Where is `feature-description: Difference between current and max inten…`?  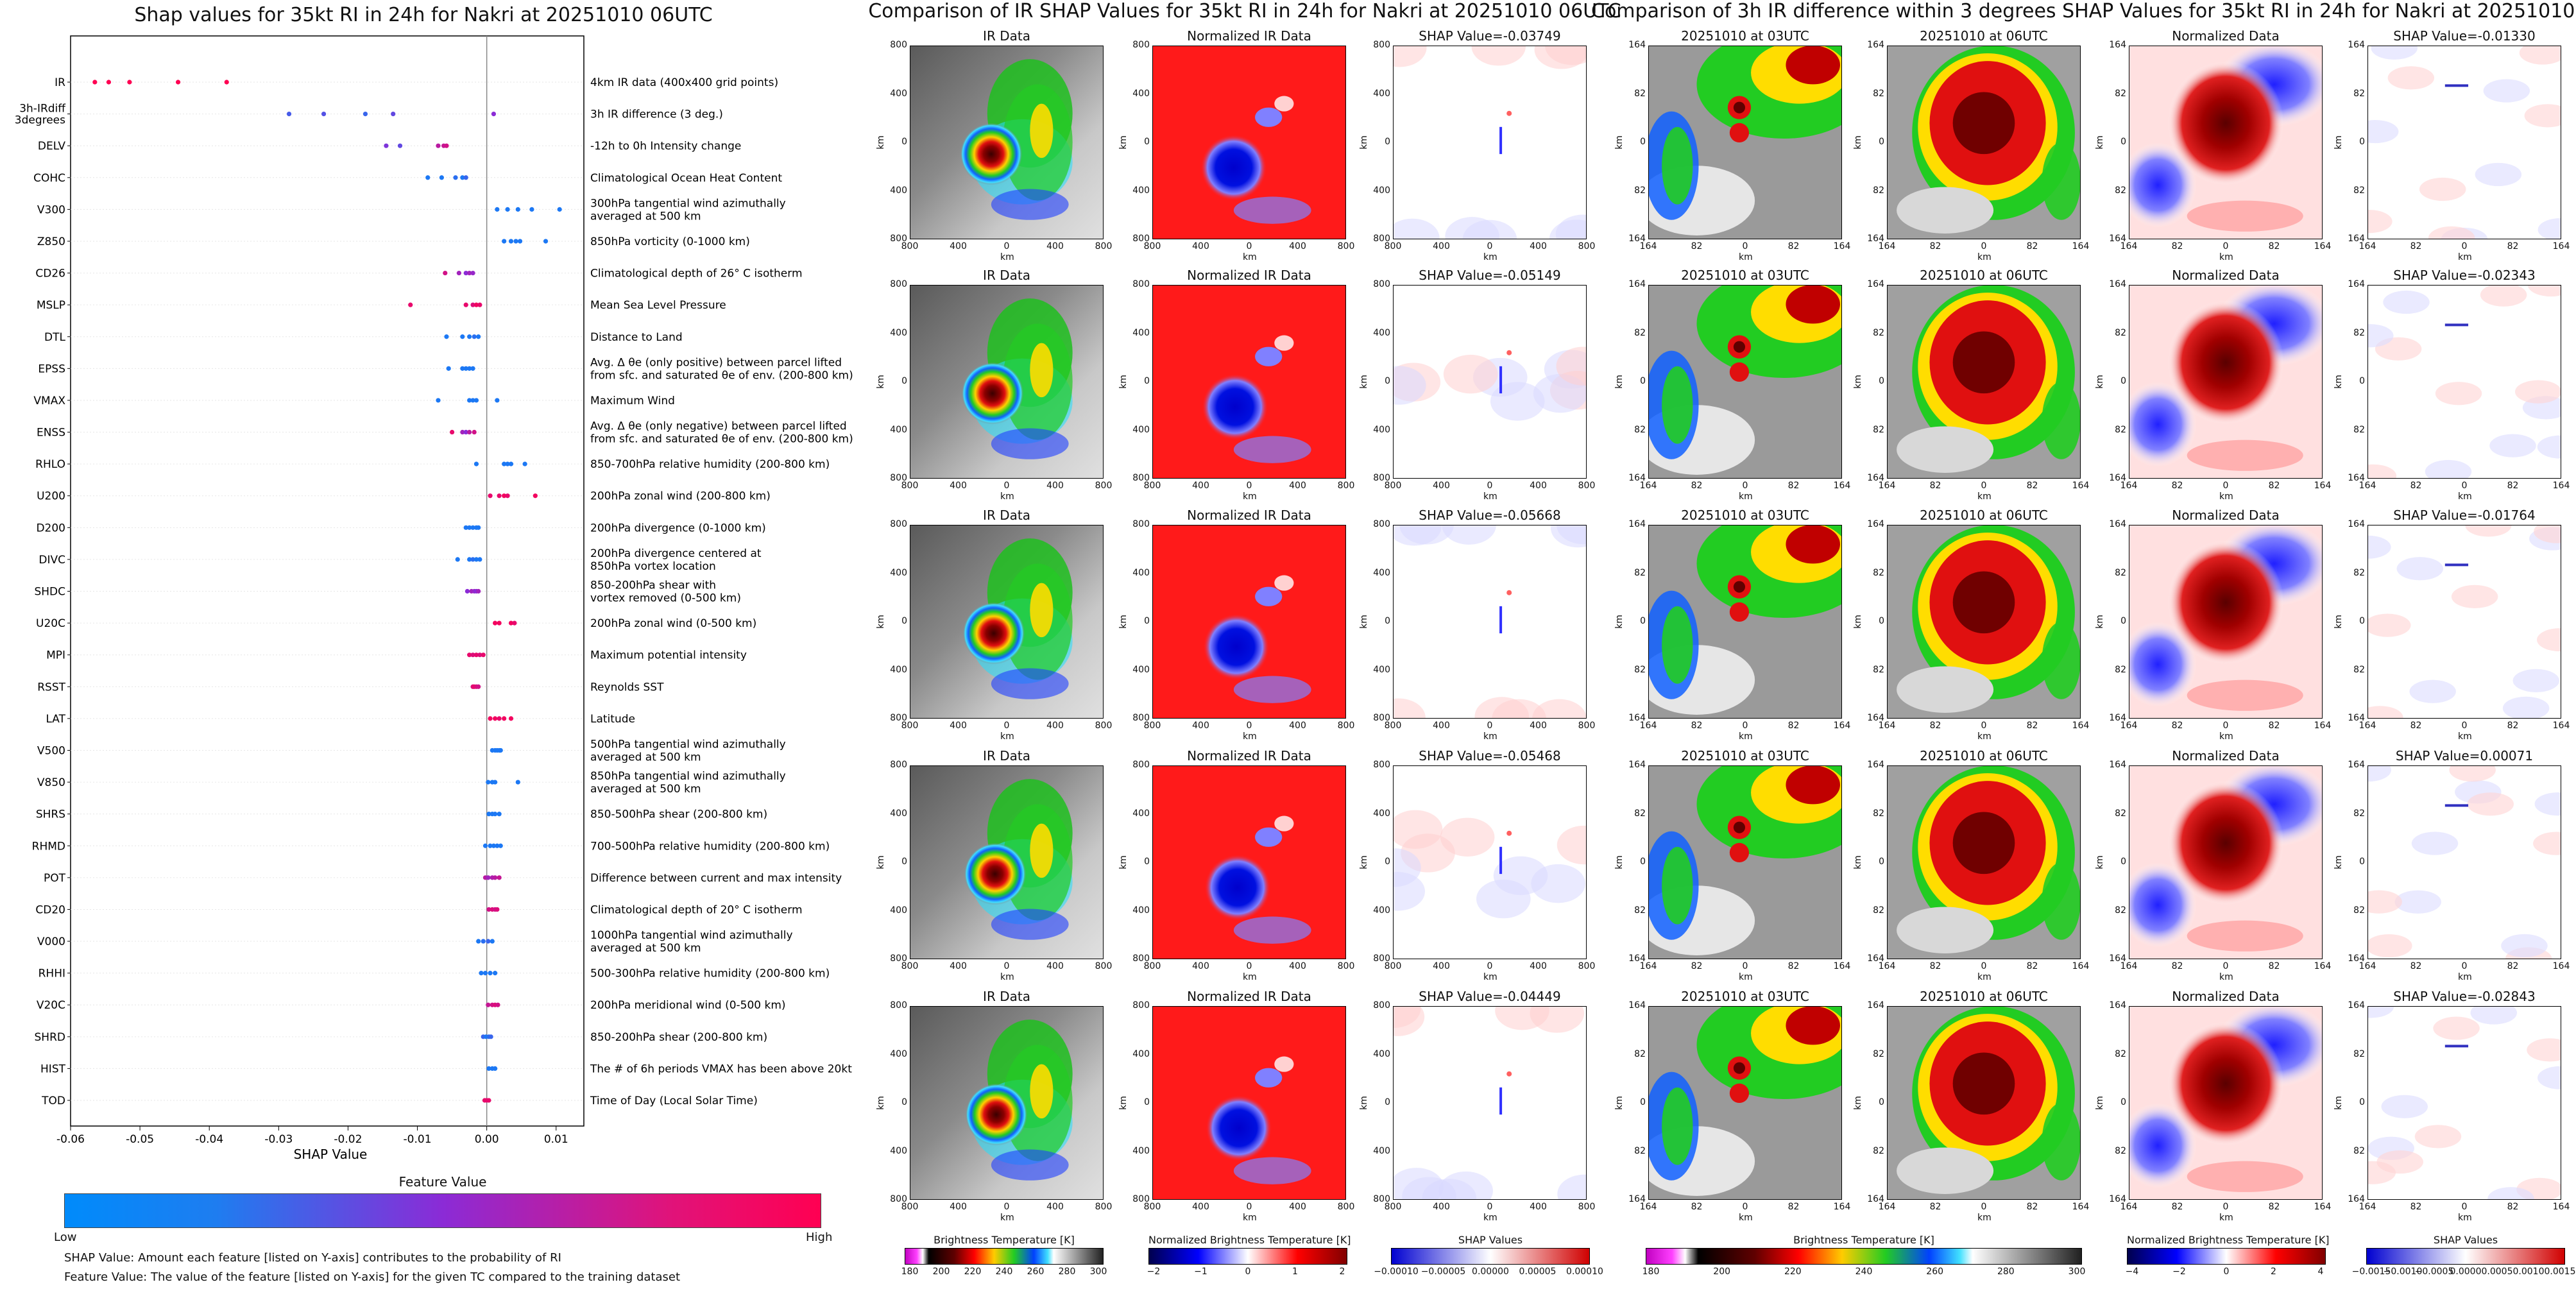
feature-description: Difference between current and max inten… is located at coordinates (716, 879).